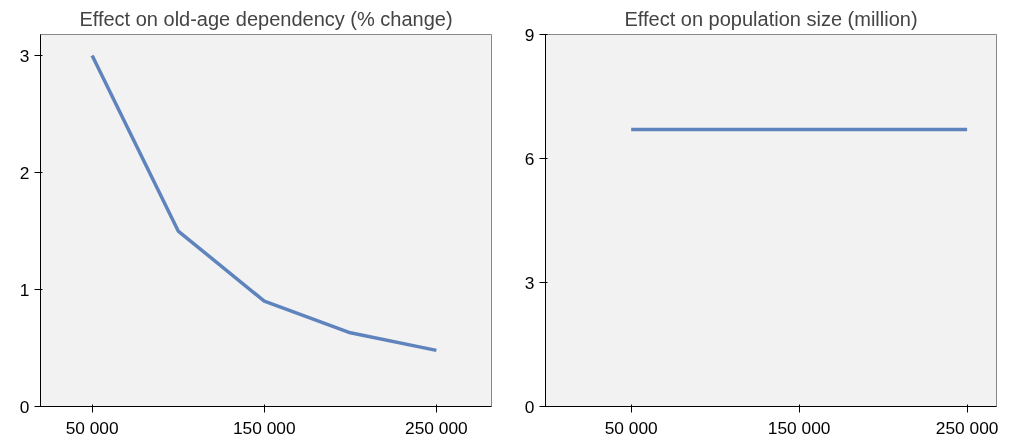 This screenshot has width=1023, height=446. What do you see at coordinates (529, 34) in the screenshot?
I see `y-tick-label: 9` at bounding box center [529, 34].